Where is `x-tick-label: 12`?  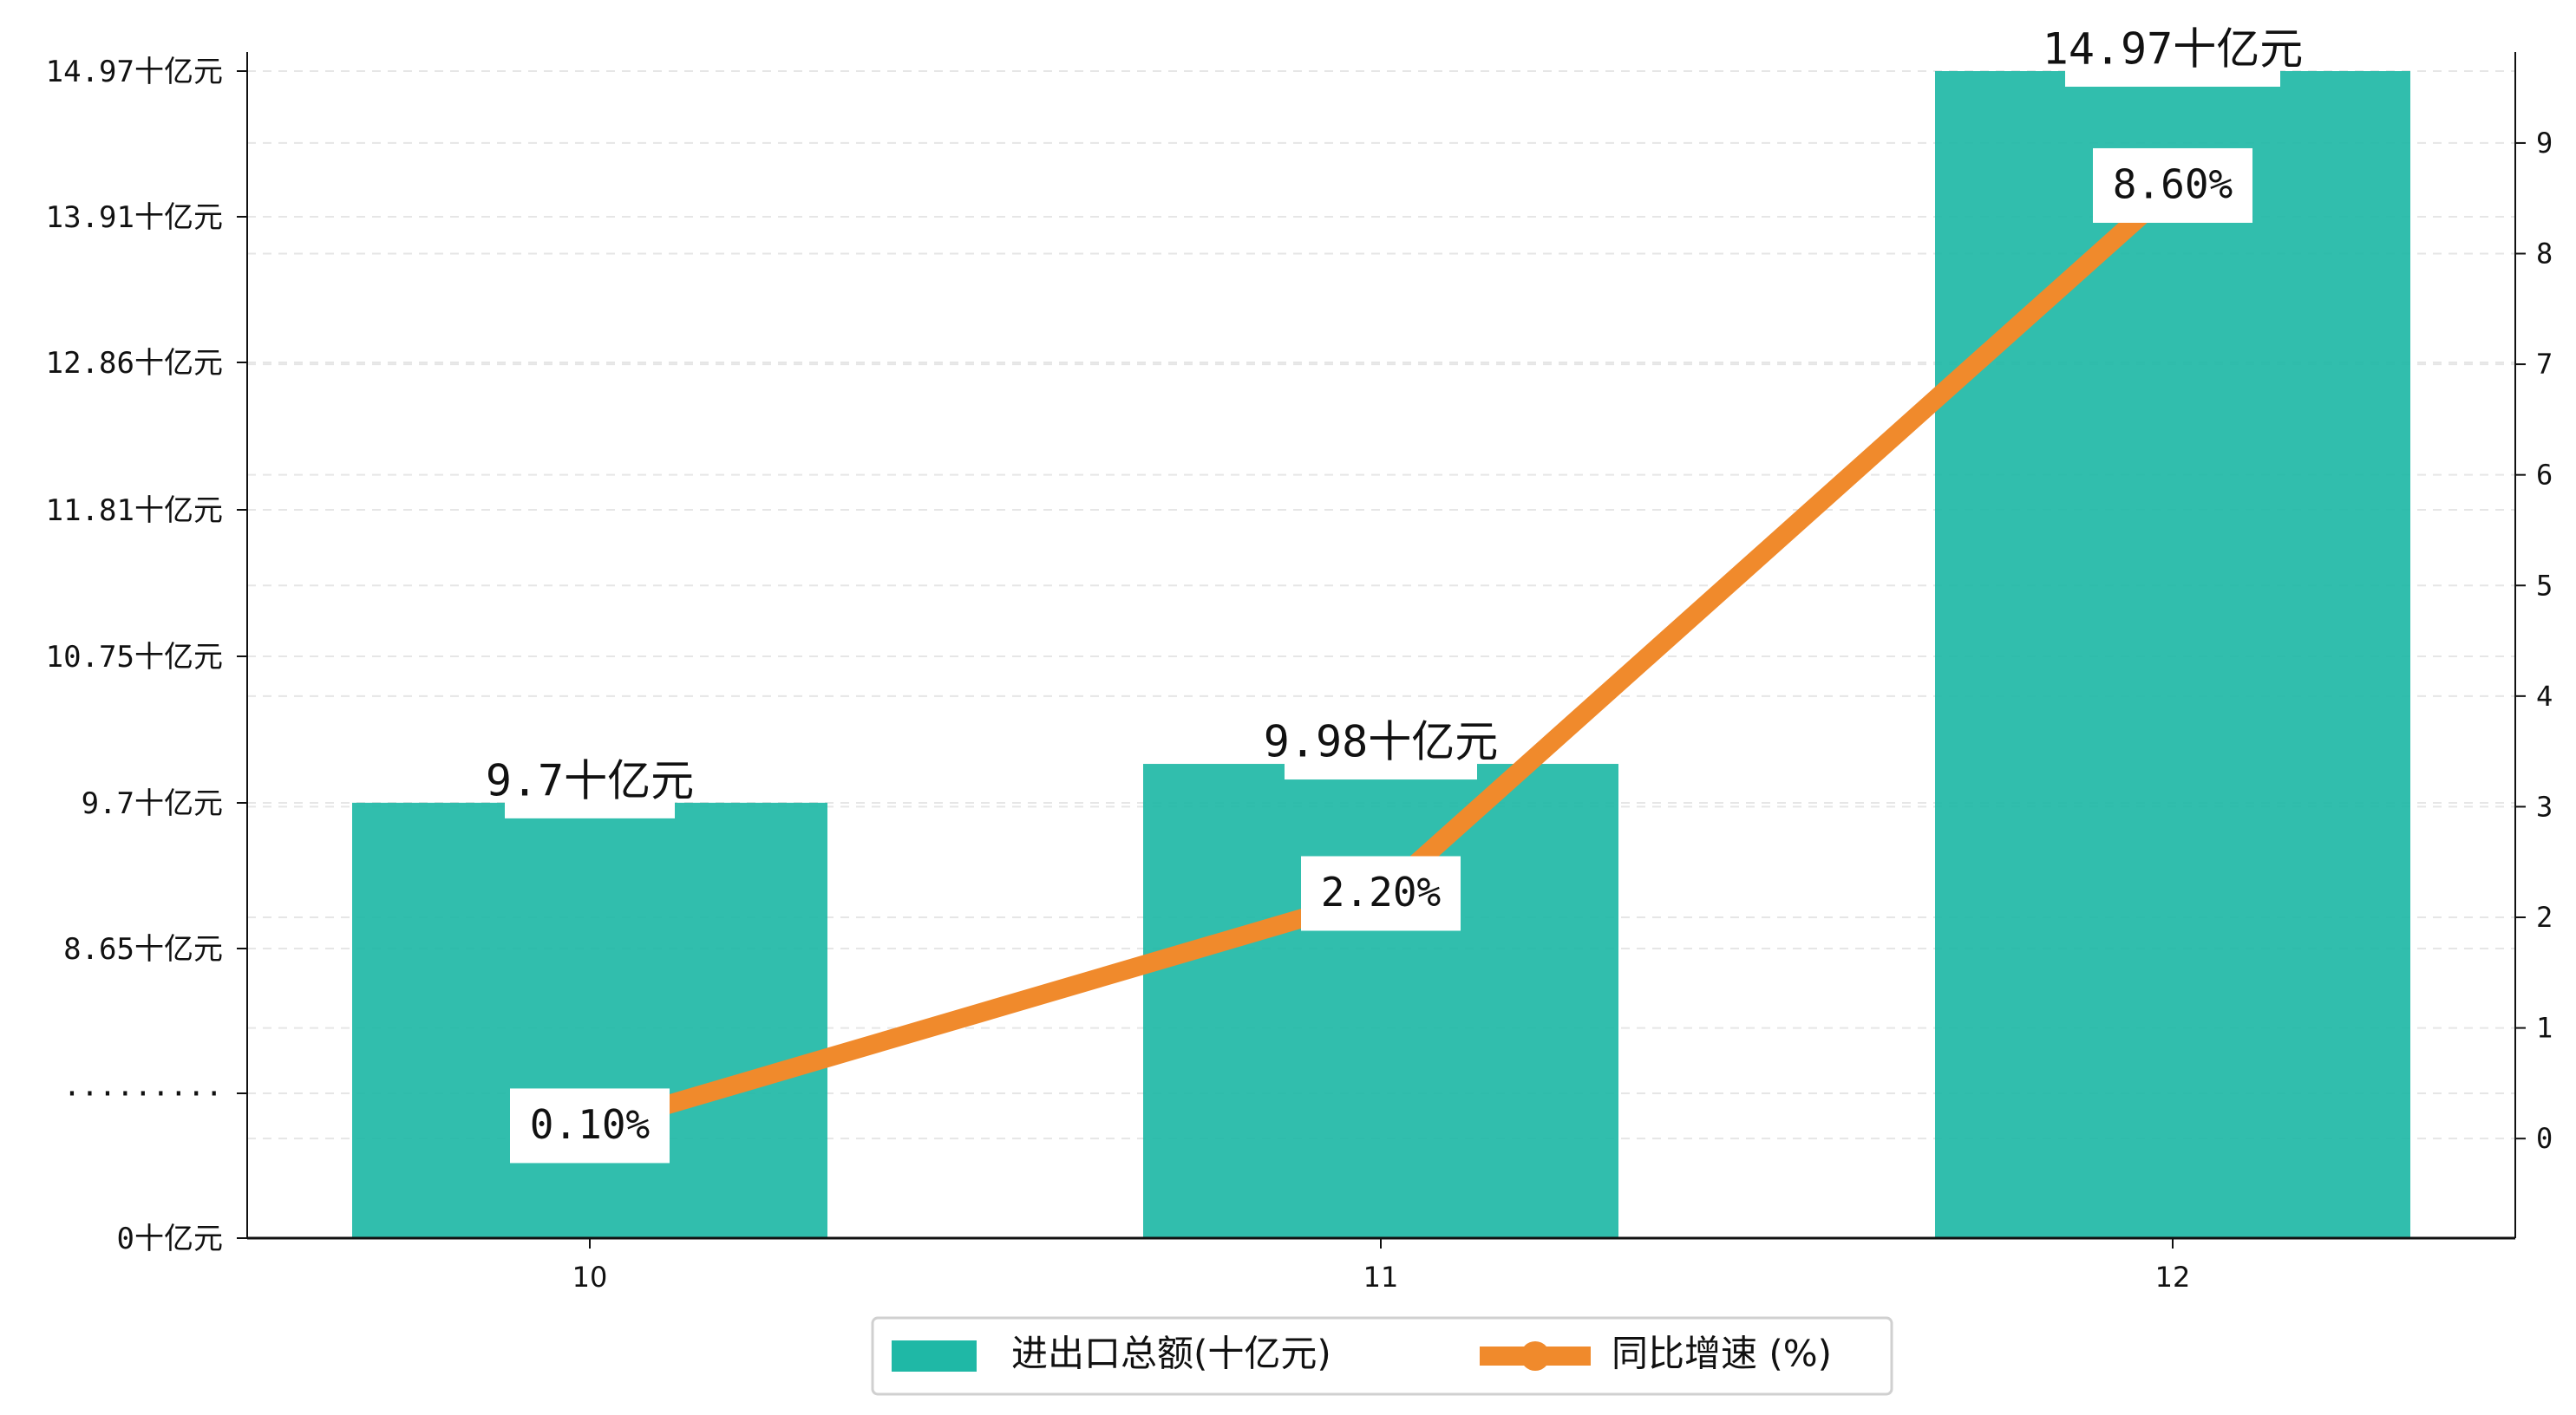 x-tick-label: 12 is located at coordinates (2173, 1277).